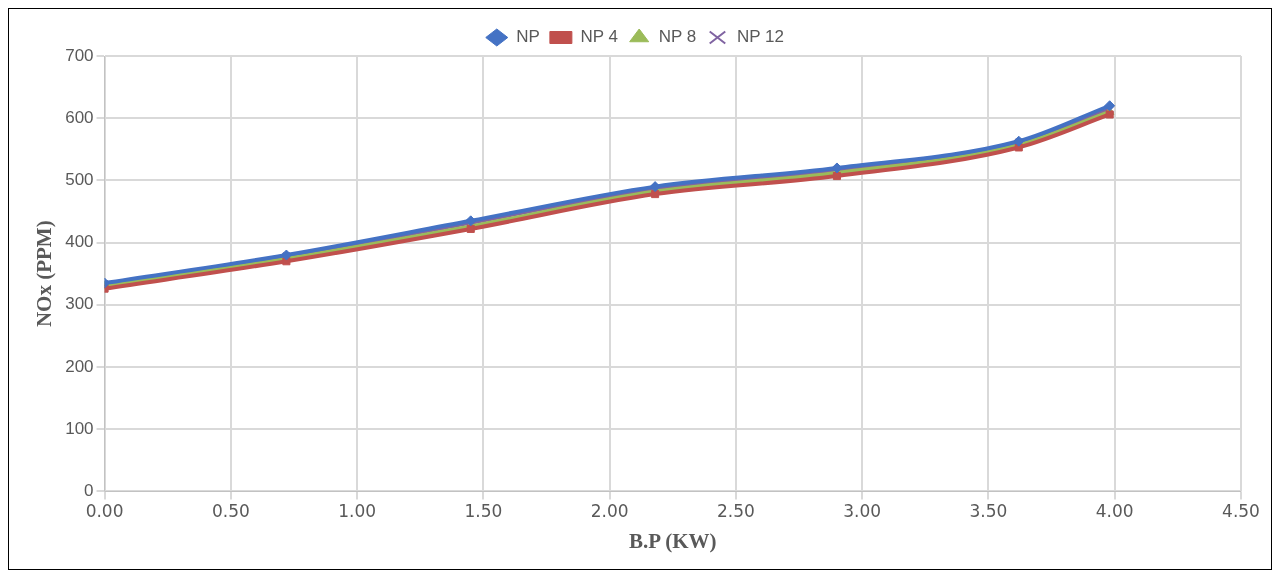 The height and width of the screenshot is (575, 1283). What do you see at coordinates (44, 274) in the screenshot?
I see `y-axis-title: NOx (PPM)` at bounding box center [44, 274].